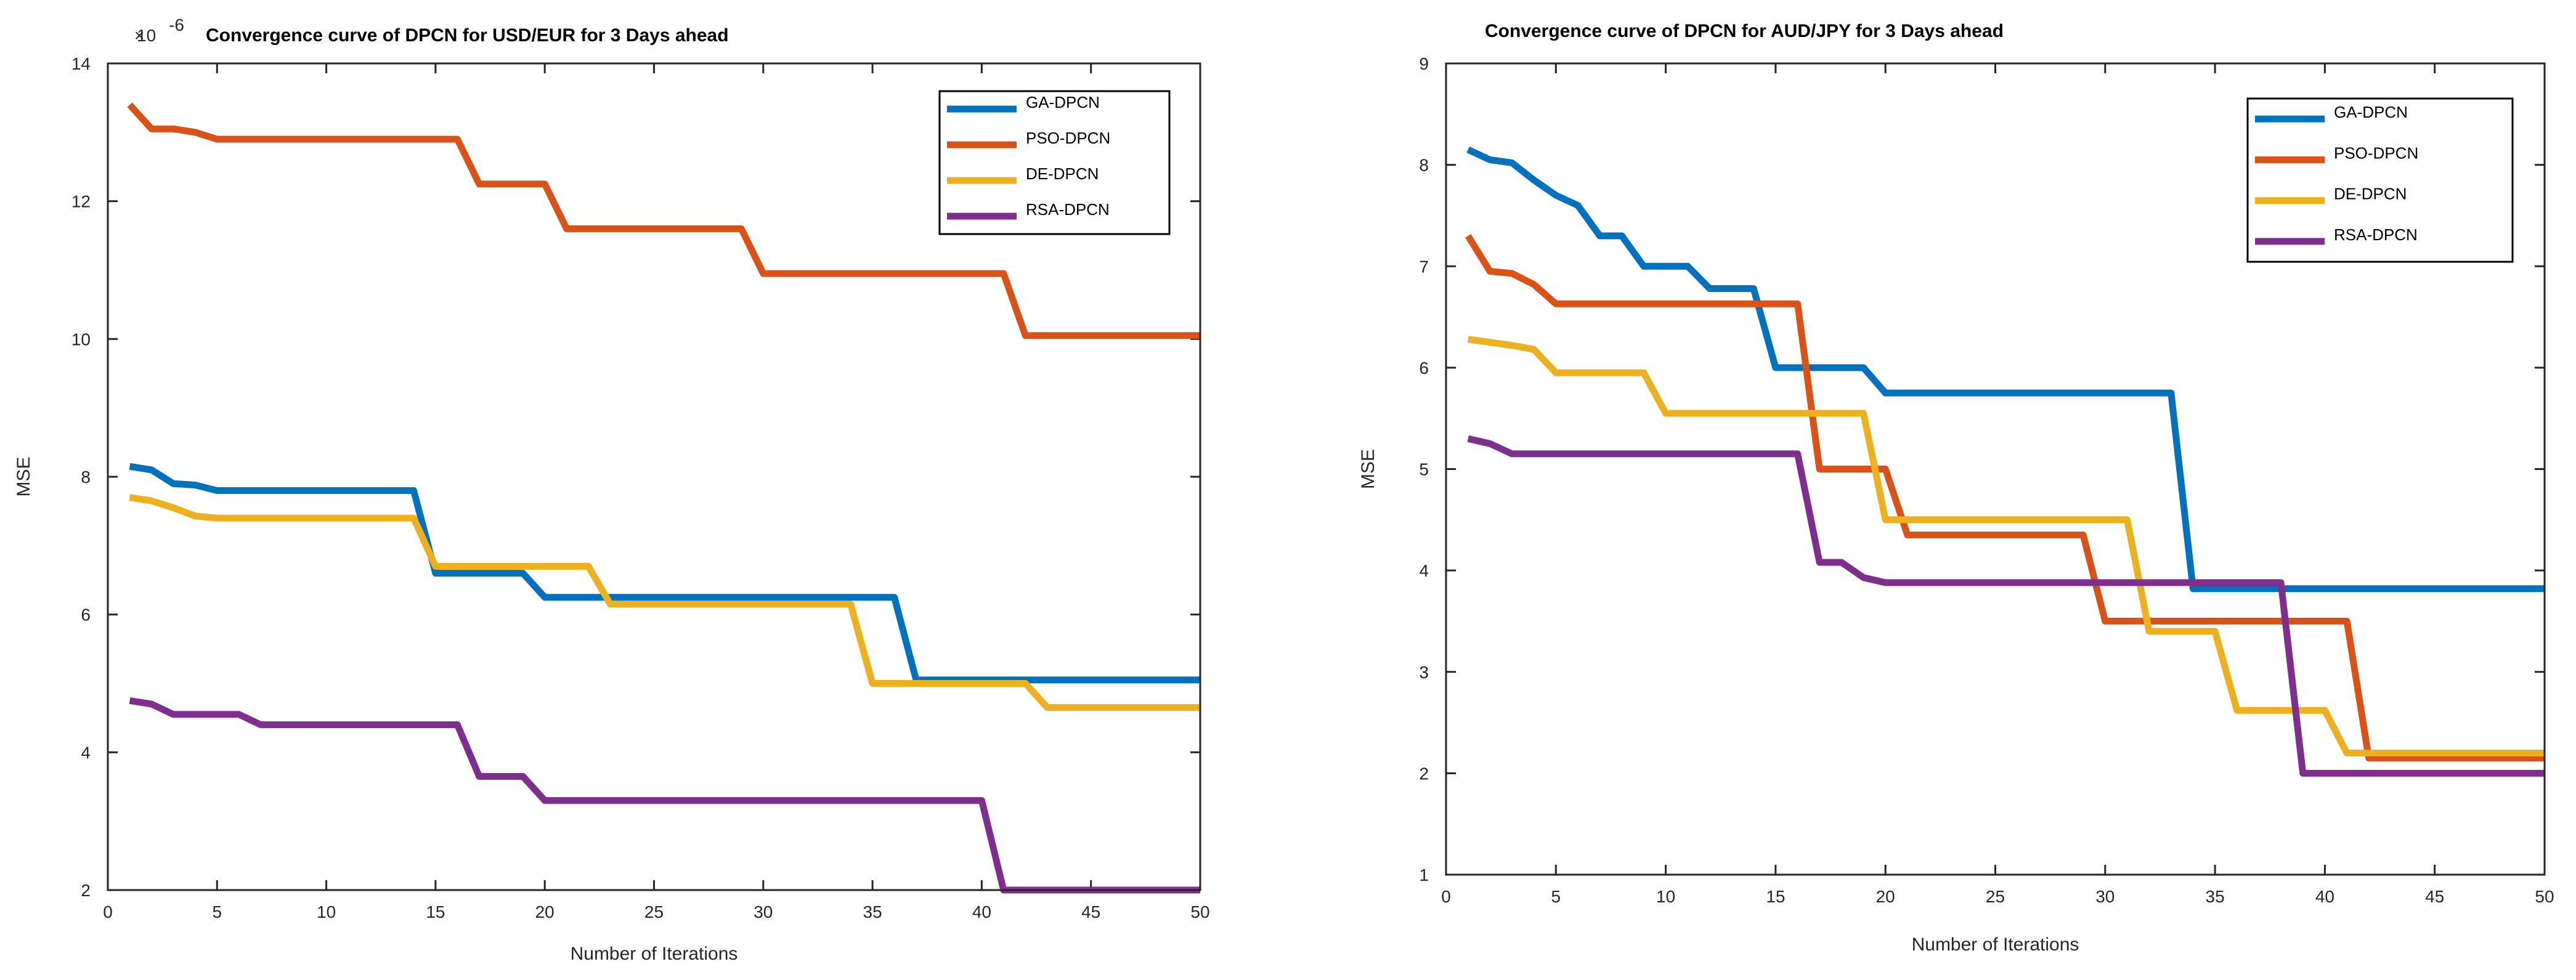 The image size is (2576, 980). I want to click on y-tick-label: 5, so click(1424, 470).